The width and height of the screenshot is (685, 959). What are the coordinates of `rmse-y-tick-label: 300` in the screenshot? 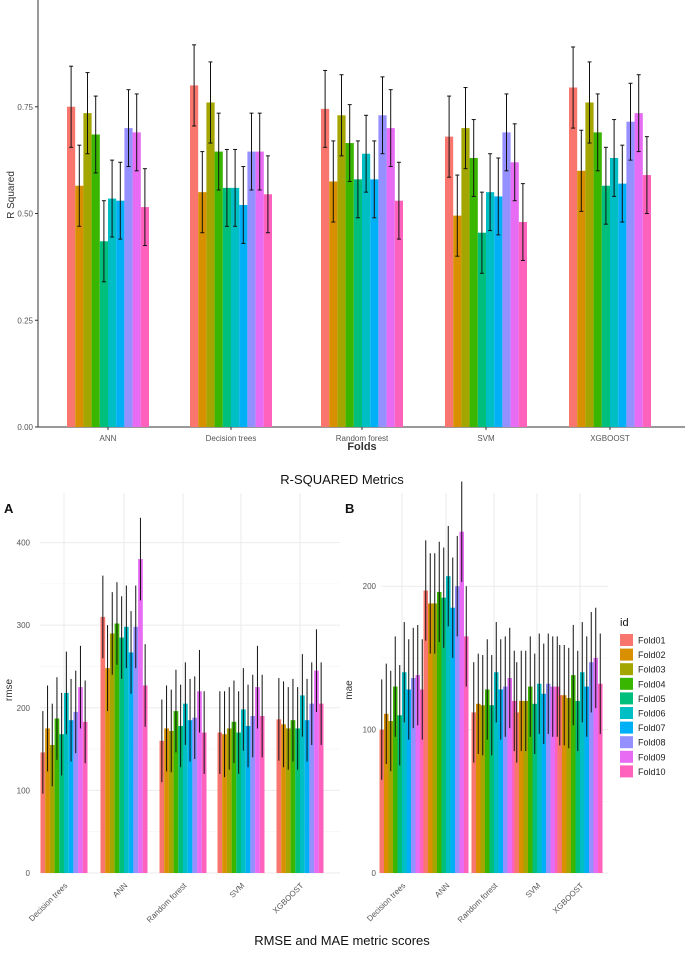 It's located at (24, 625).